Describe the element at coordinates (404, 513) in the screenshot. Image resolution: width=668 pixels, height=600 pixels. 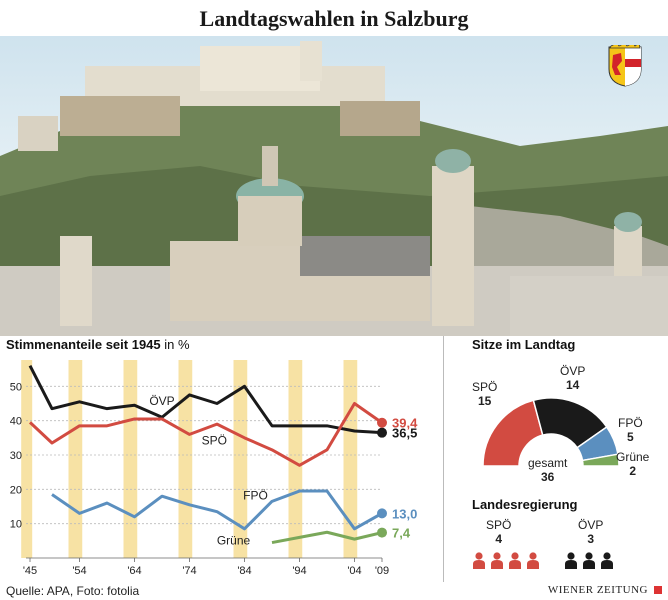
I see `series-end-value-2: 13,0` at that location.